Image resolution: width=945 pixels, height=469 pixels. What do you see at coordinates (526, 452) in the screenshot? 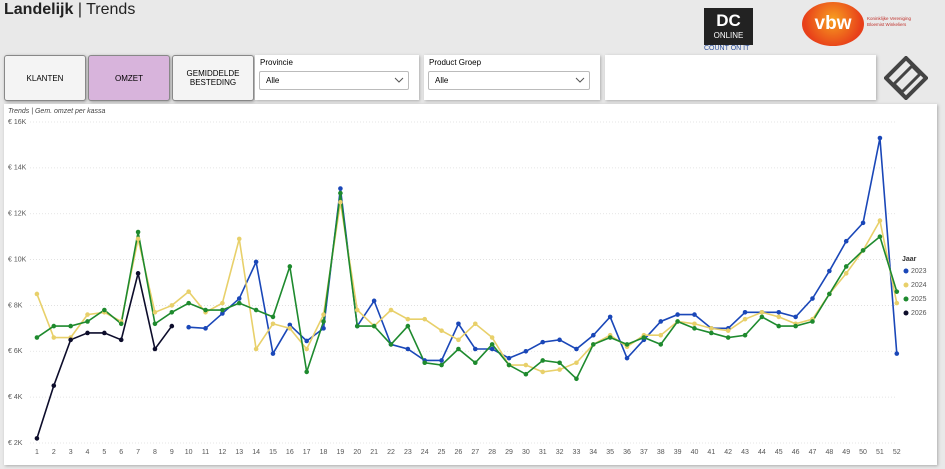
I see `x-tick-label: 30` at bounding box center [526, 452].